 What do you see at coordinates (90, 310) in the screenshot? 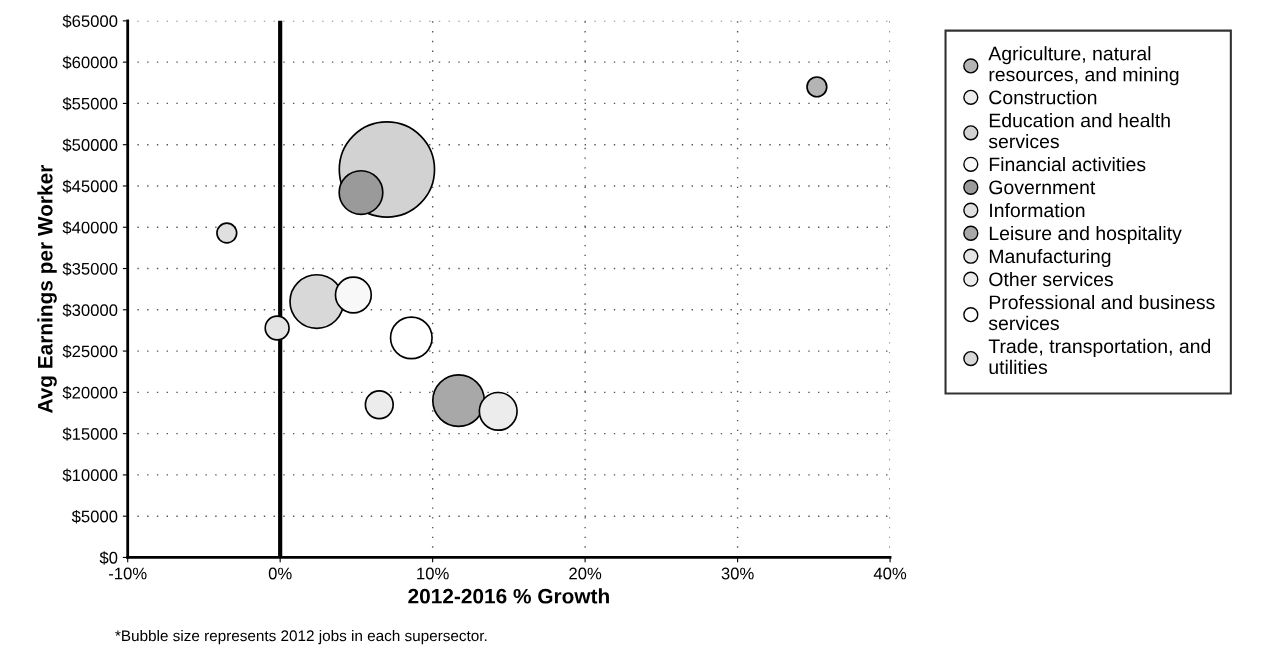
I see `y-tick-label: $30000` at bounding box center [90, 310].